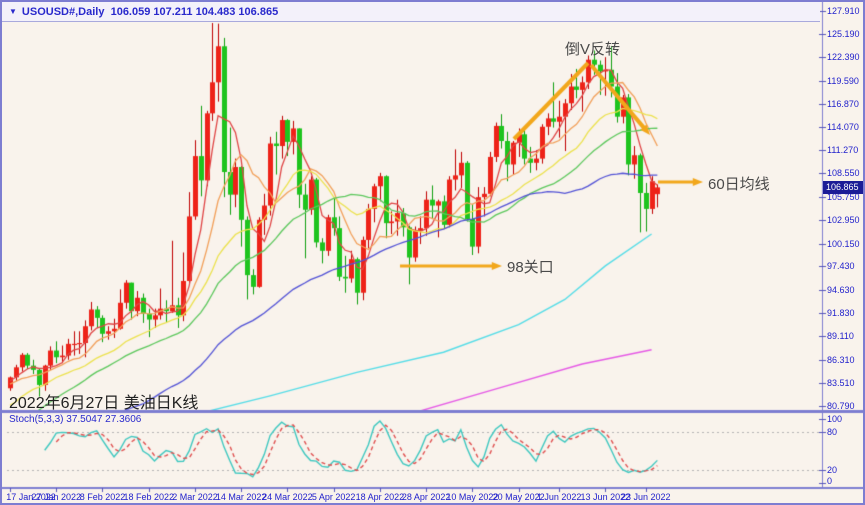 This screenshot has height=505, width=865. What do you see at coordinates (13, 11) in the screenshot?
I see `collapse-triangle-icon: ▼` at bounding box center [13, 11].